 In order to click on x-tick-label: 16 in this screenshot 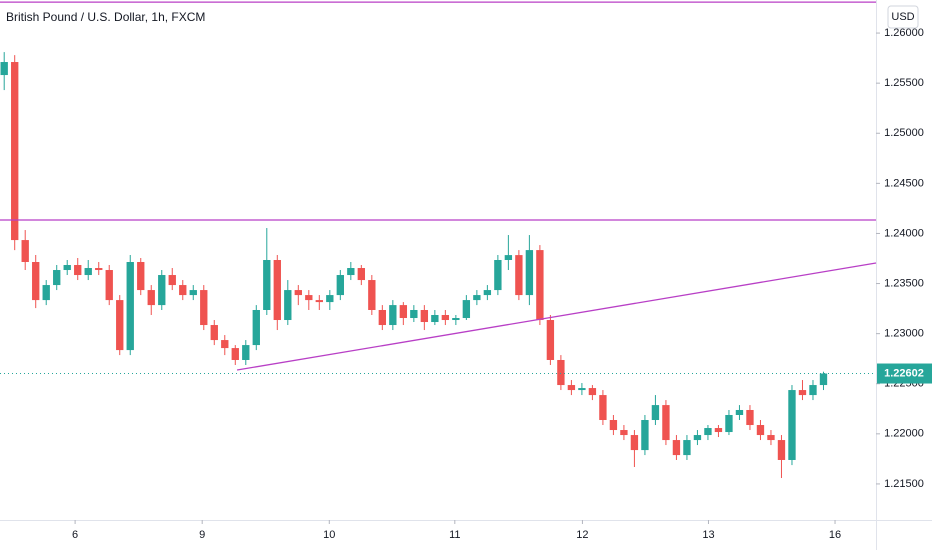, I will do `click(835, 535)`.